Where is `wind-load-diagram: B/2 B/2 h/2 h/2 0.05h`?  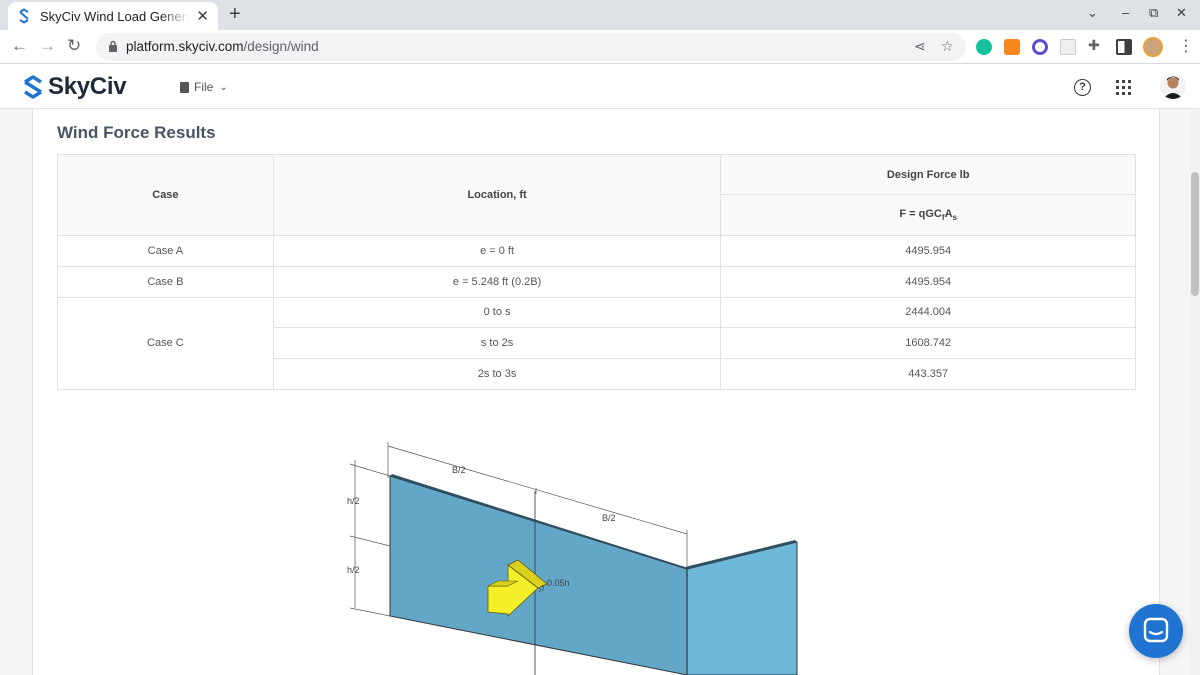 wind-load-diagram: B/2 B/2 h/2 h/2 0.05h is located at coordinates (572, 558).